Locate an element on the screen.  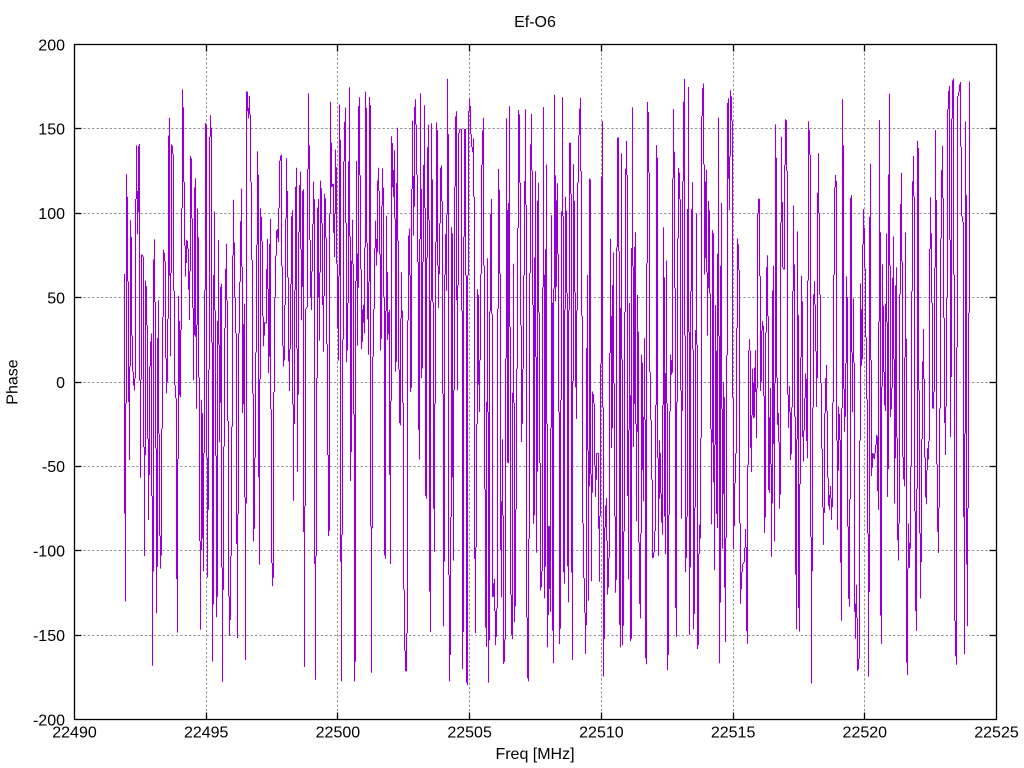
svg-text: 22490 is located at coordinates (74, 733).